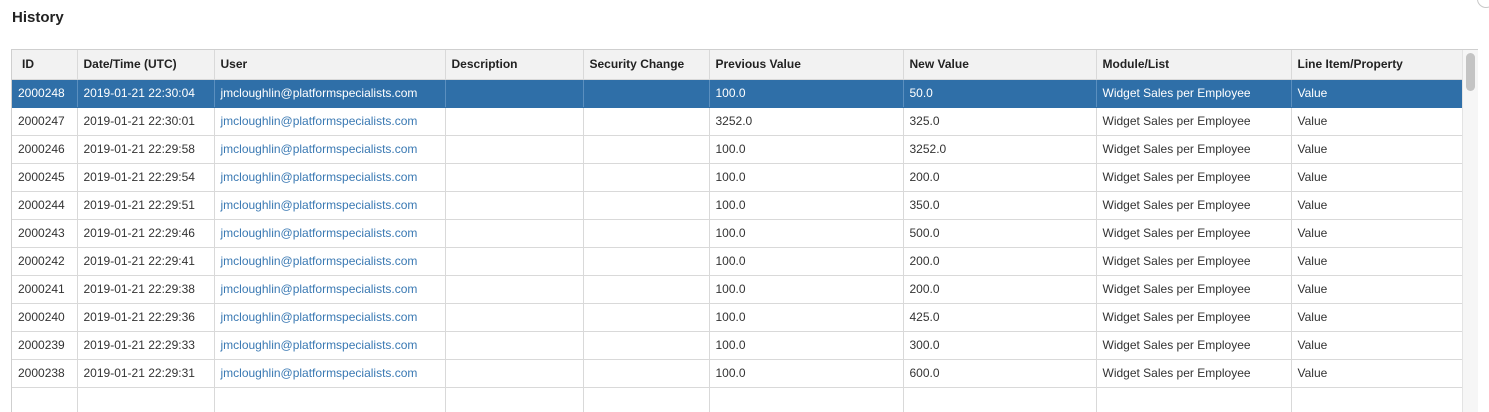 The height and width of the screenshot is (412, 1489). Describe the element at coordinates (45, 205) in the screenshot. I see `cell-id: 2000244` at that location.